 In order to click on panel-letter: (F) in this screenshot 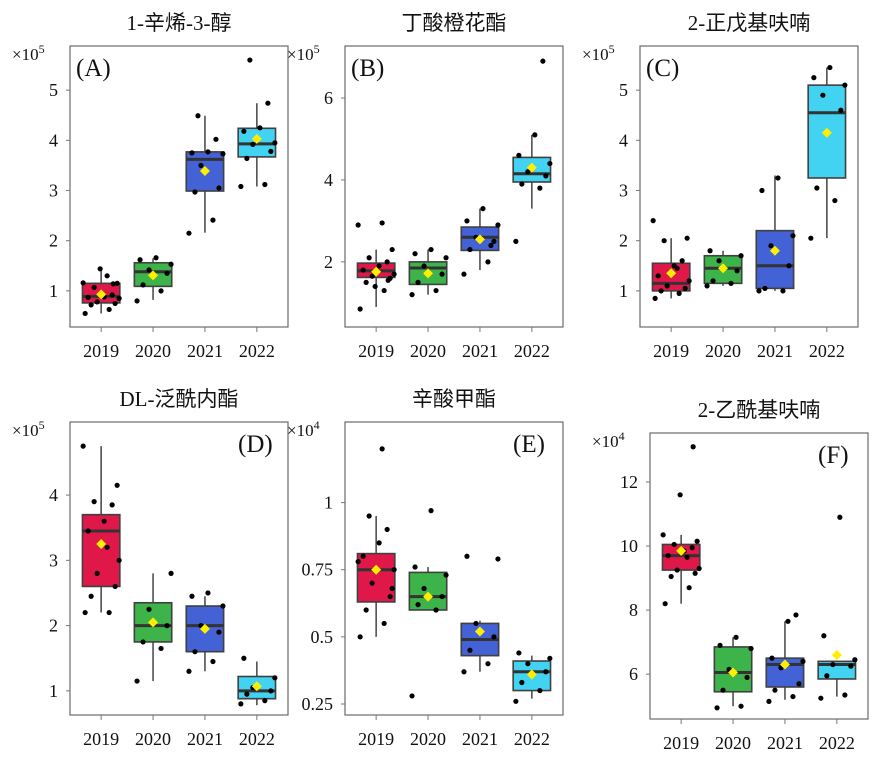, I will do `click(833, 455)`.